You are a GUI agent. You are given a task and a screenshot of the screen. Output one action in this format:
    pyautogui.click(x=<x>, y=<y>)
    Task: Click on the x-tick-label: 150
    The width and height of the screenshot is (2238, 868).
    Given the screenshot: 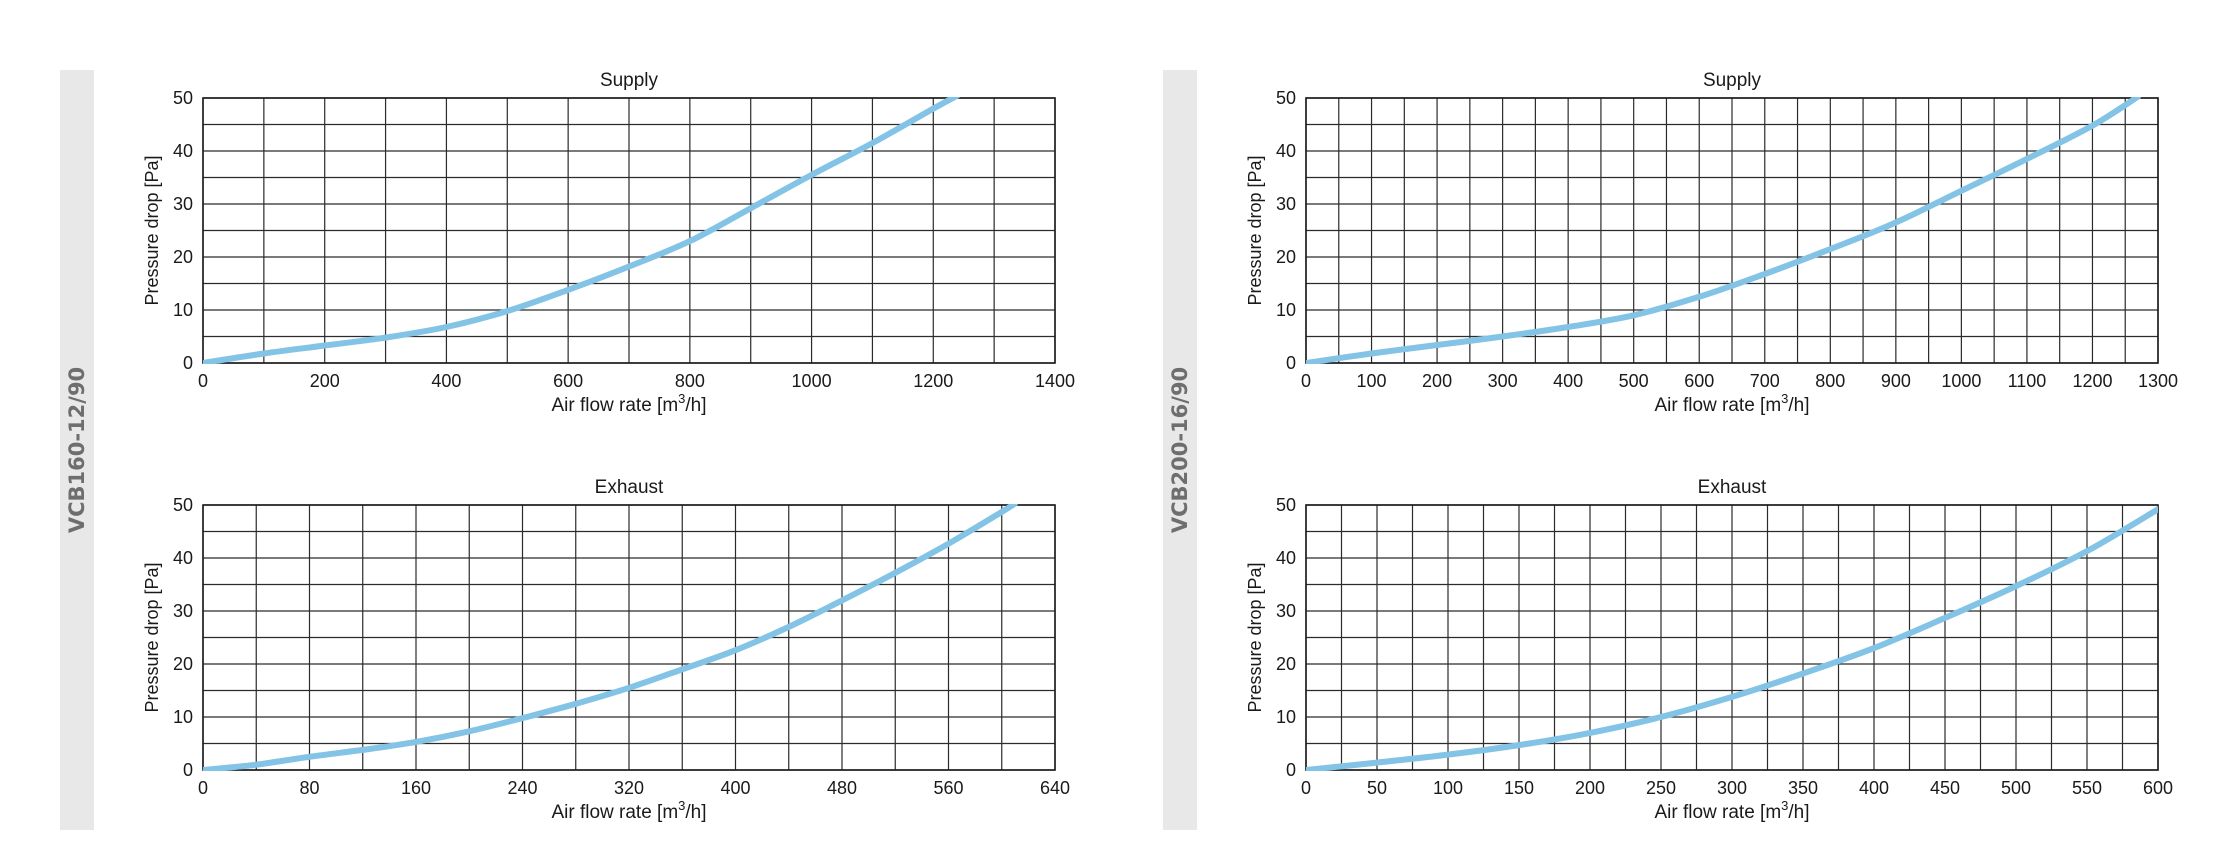 What is the action you would take?
    pyautogui.click(x=1519, y=788)
    